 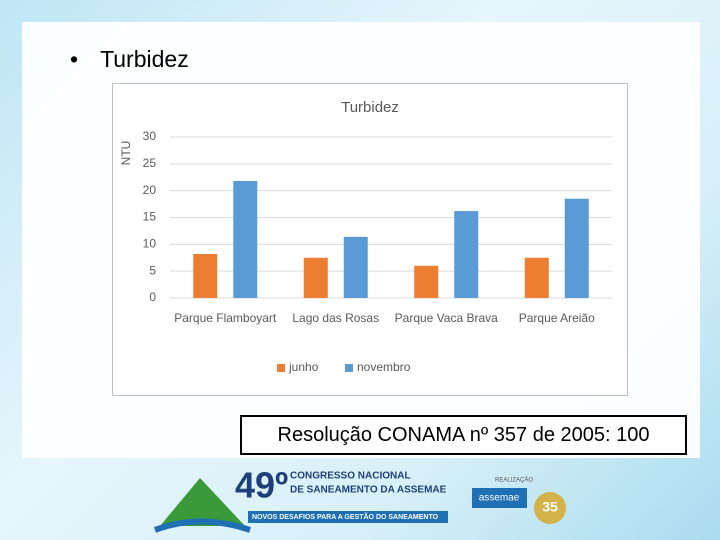 I want to click on x-tick-label: Parque Areião, so click(x=557, y=318).